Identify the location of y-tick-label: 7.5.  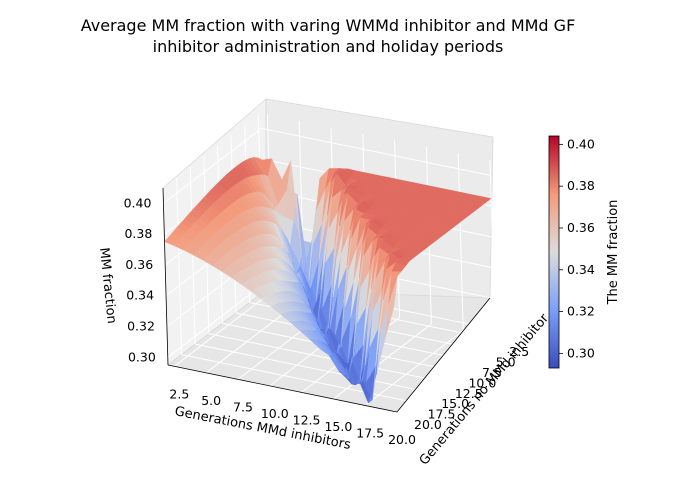
(492, 372).